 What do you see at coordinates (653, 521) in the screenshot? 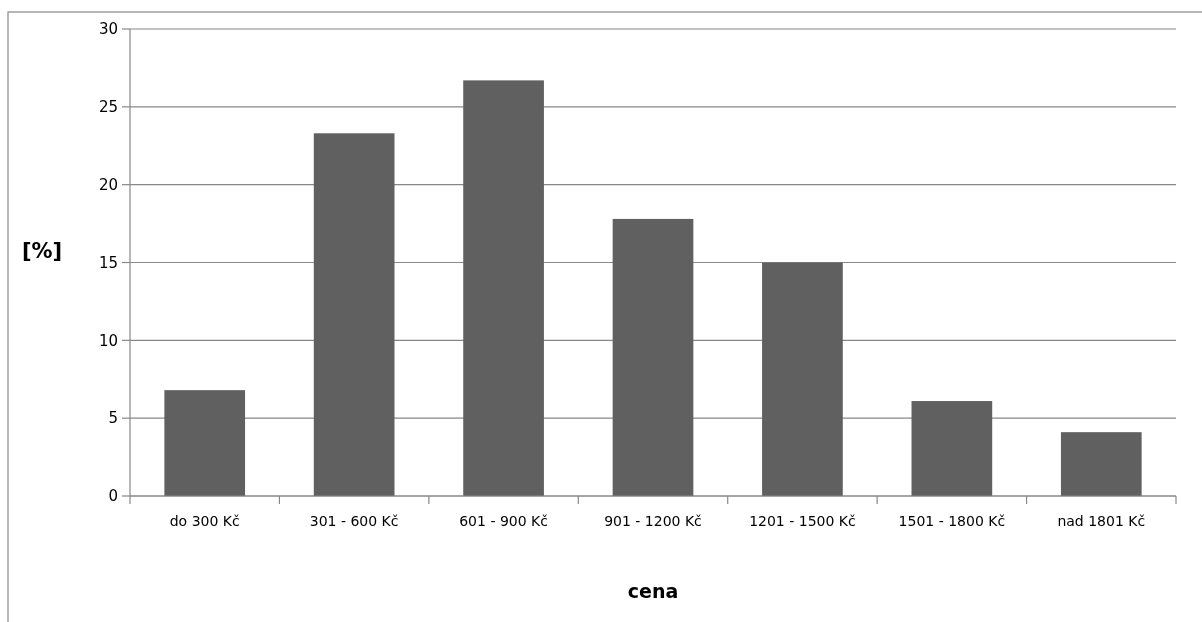
I see `x-tick-label: 901 - 1200 Kč` at bounding box center [653, 521].